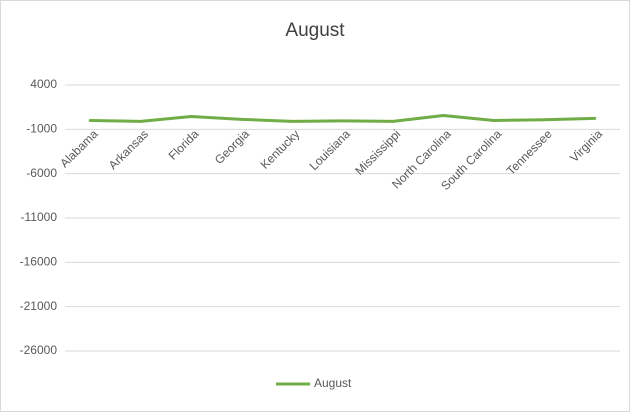 This screenshot has height=412, width=630. What do you see at coordinates (39, 306) in the screenshot?
I see `y-tick-label: -21000` at bounding box center [39, 306].